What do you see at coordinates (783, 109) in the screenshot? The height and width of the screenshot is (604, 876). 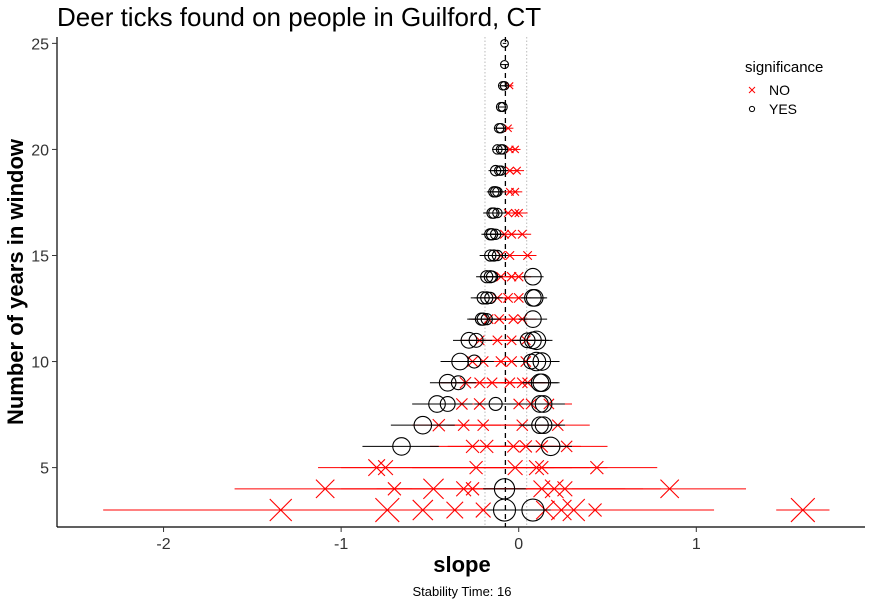 I see `legend-label-yes: YES` at bounding box center [783, 109].